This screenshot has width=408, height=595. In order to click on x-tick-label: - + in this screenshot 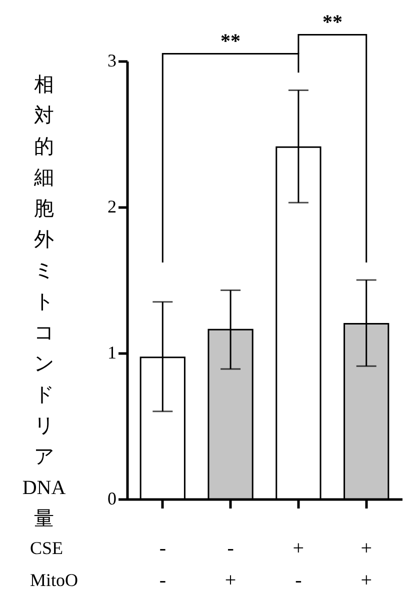, I will do `click(230, 565)`.